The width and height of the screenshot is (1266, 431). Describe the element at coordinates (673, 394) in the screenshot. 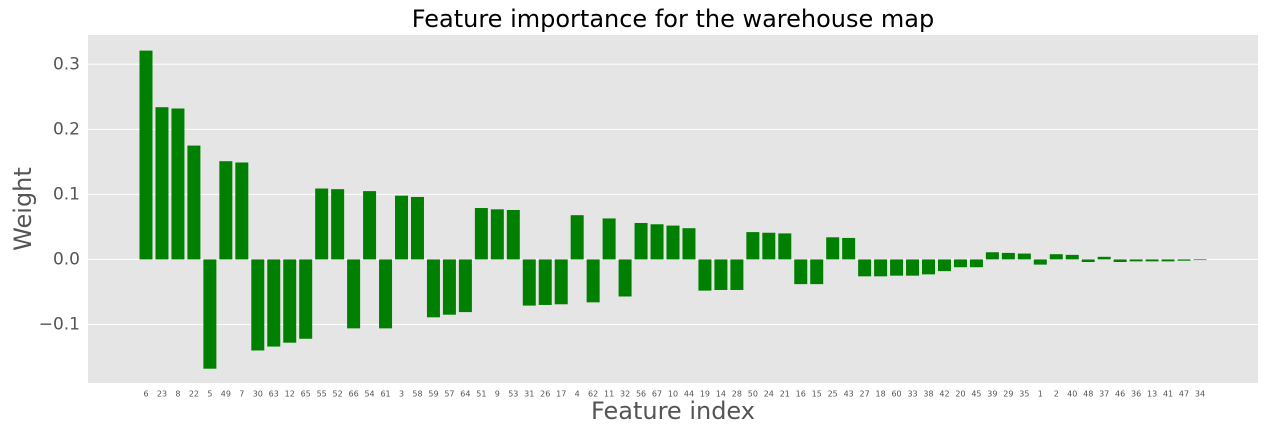

I see `x-tick-label: 10` at that location.